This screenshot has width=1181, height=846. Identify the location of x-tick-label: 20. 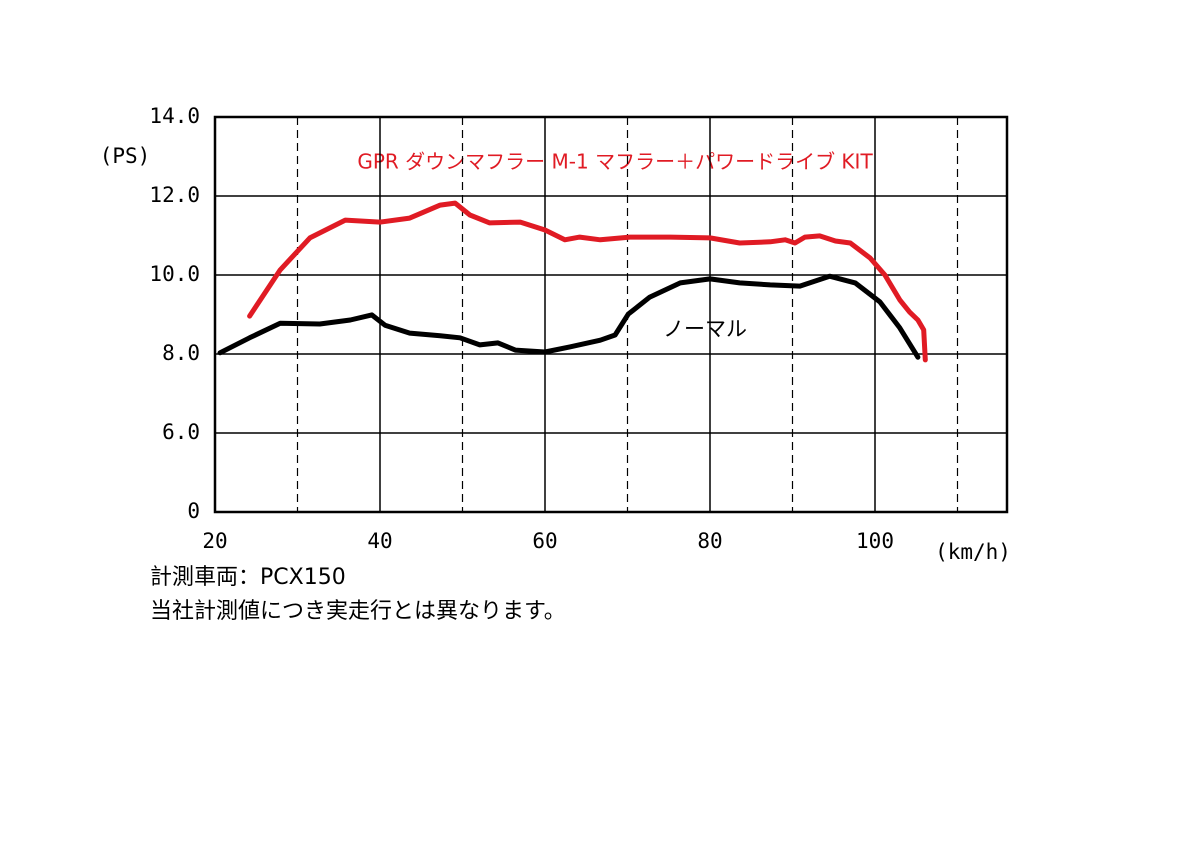
(214, 541).